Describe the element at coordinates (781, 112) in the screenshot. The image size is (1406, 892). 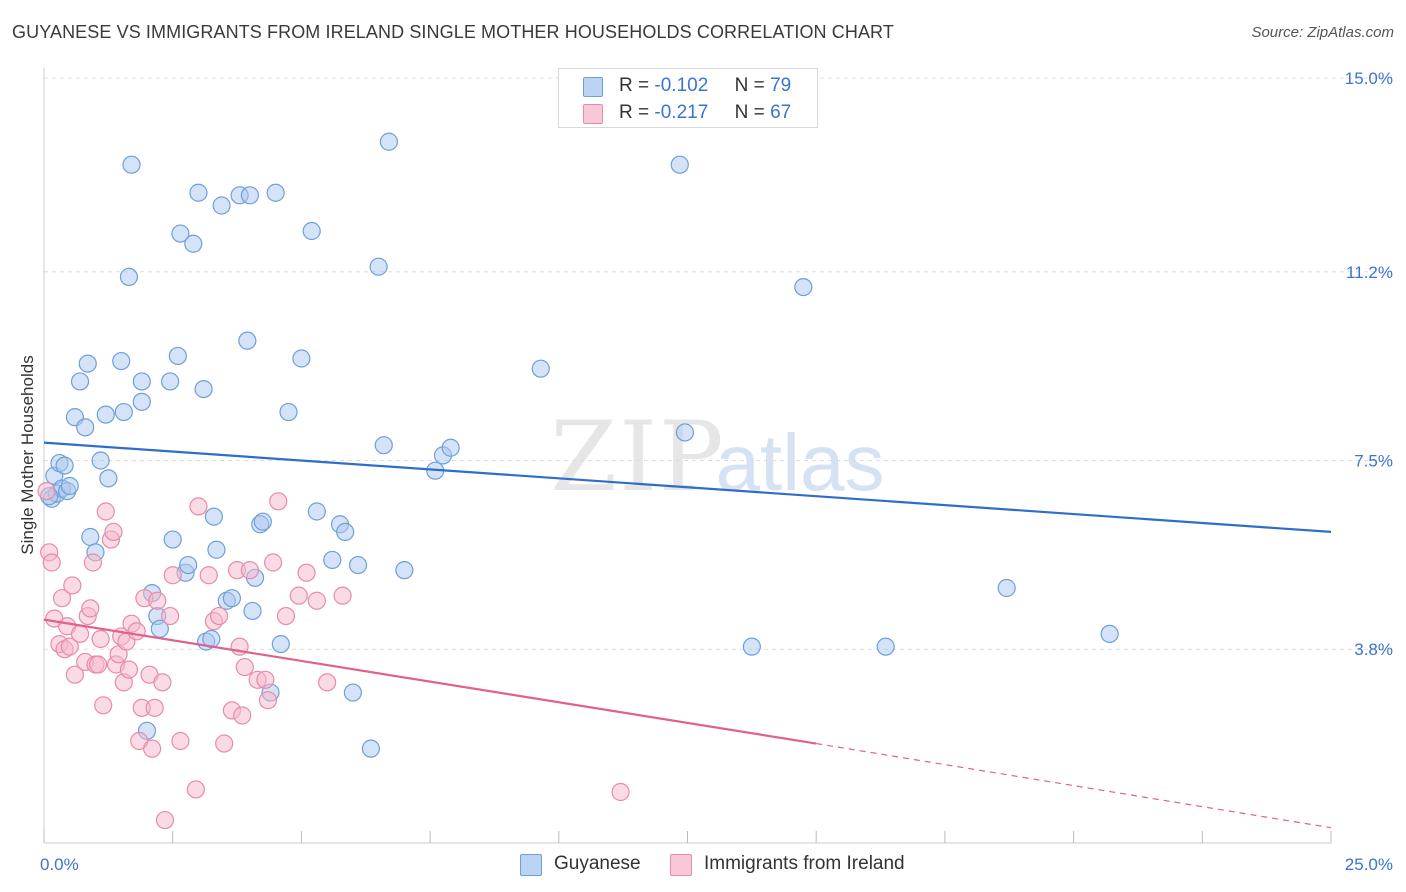
I see `n-value-ireland: 67` at that location.